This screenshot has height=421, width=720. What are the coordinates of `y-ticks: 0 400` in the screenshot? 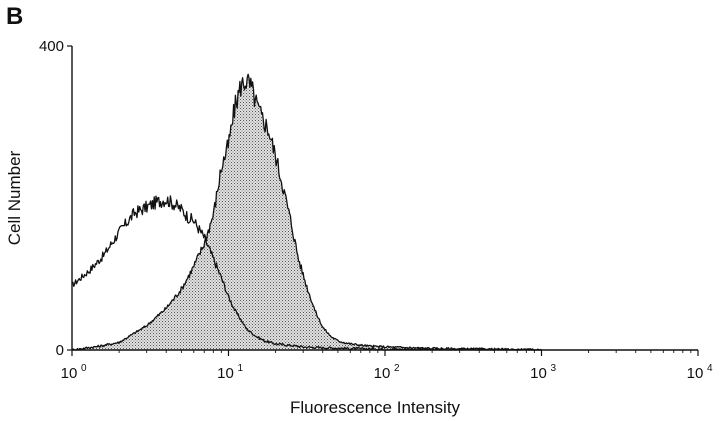 It's located at (55, 198).